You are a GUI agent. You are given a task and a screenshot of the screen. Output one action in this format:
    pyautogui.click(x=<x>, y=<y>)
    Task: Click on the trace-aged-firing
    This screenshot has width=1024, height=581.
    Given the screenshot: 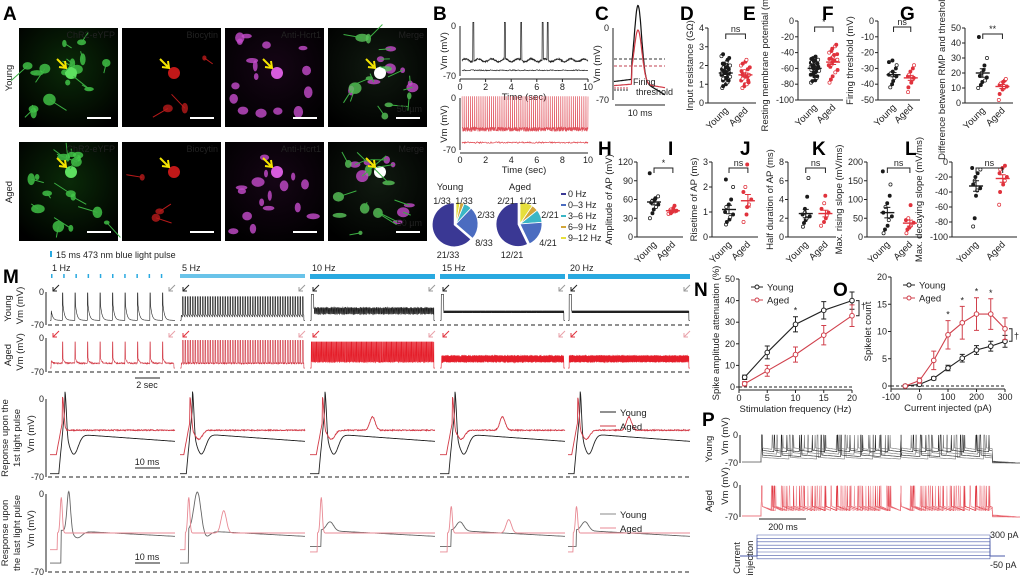 What is the action you would take?
    pyautogui.click(x=525, y=114)
    